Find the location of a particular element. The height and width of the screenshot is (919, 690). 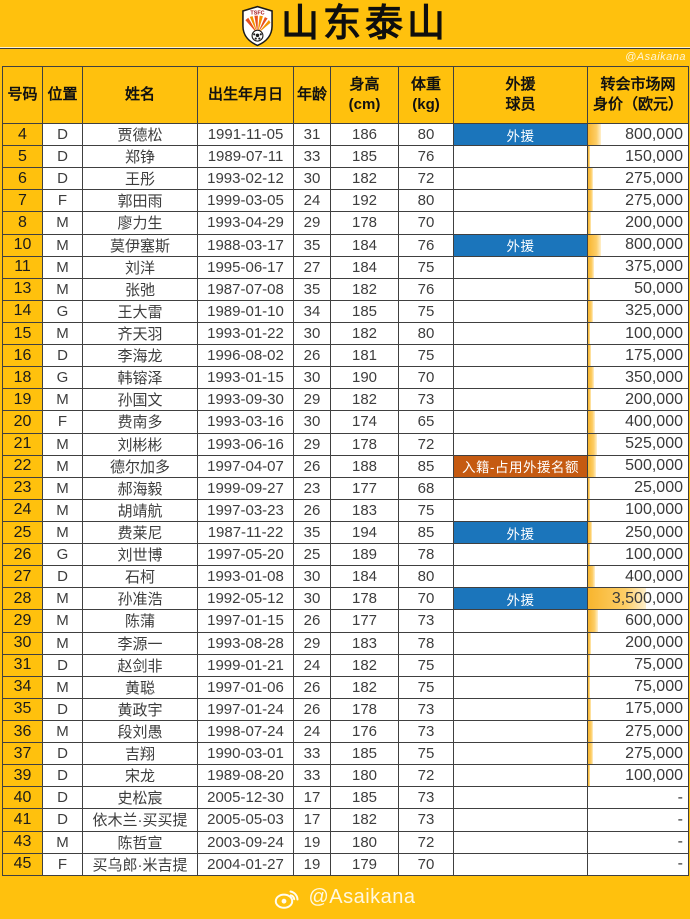

cell-age: 29 is located at coordinates (312, 643).